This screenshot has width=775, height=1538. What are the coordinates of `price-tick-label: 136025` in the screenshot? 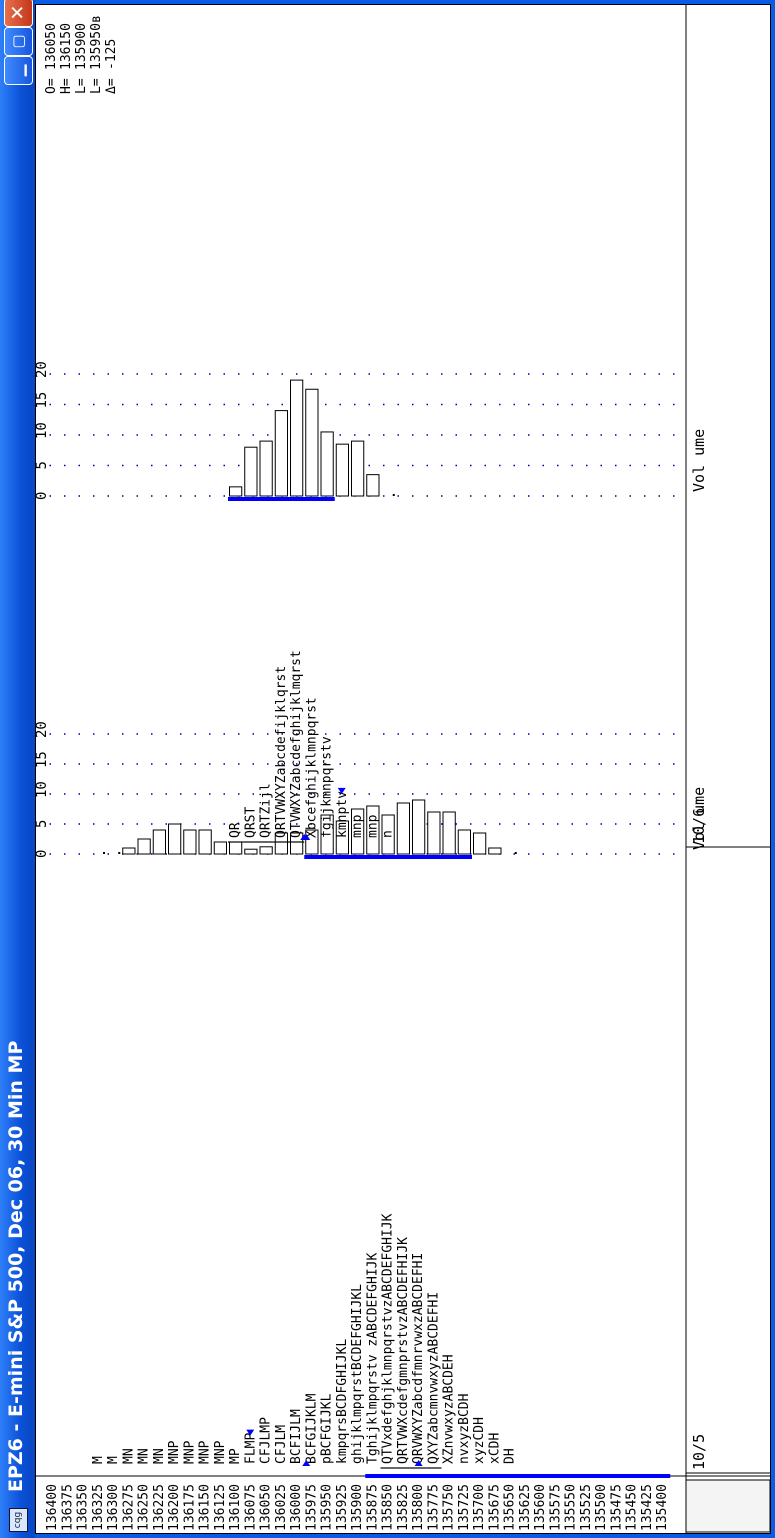 It's located at (281, 1507).